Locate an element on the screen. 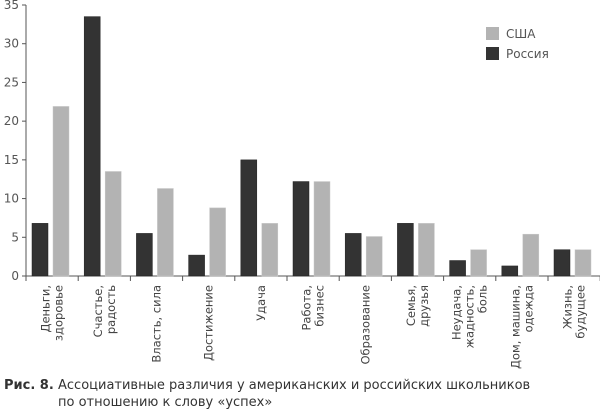 This screenshot has width=600, height=418. legend-label-usa: США is located at coordinates (521, 34).